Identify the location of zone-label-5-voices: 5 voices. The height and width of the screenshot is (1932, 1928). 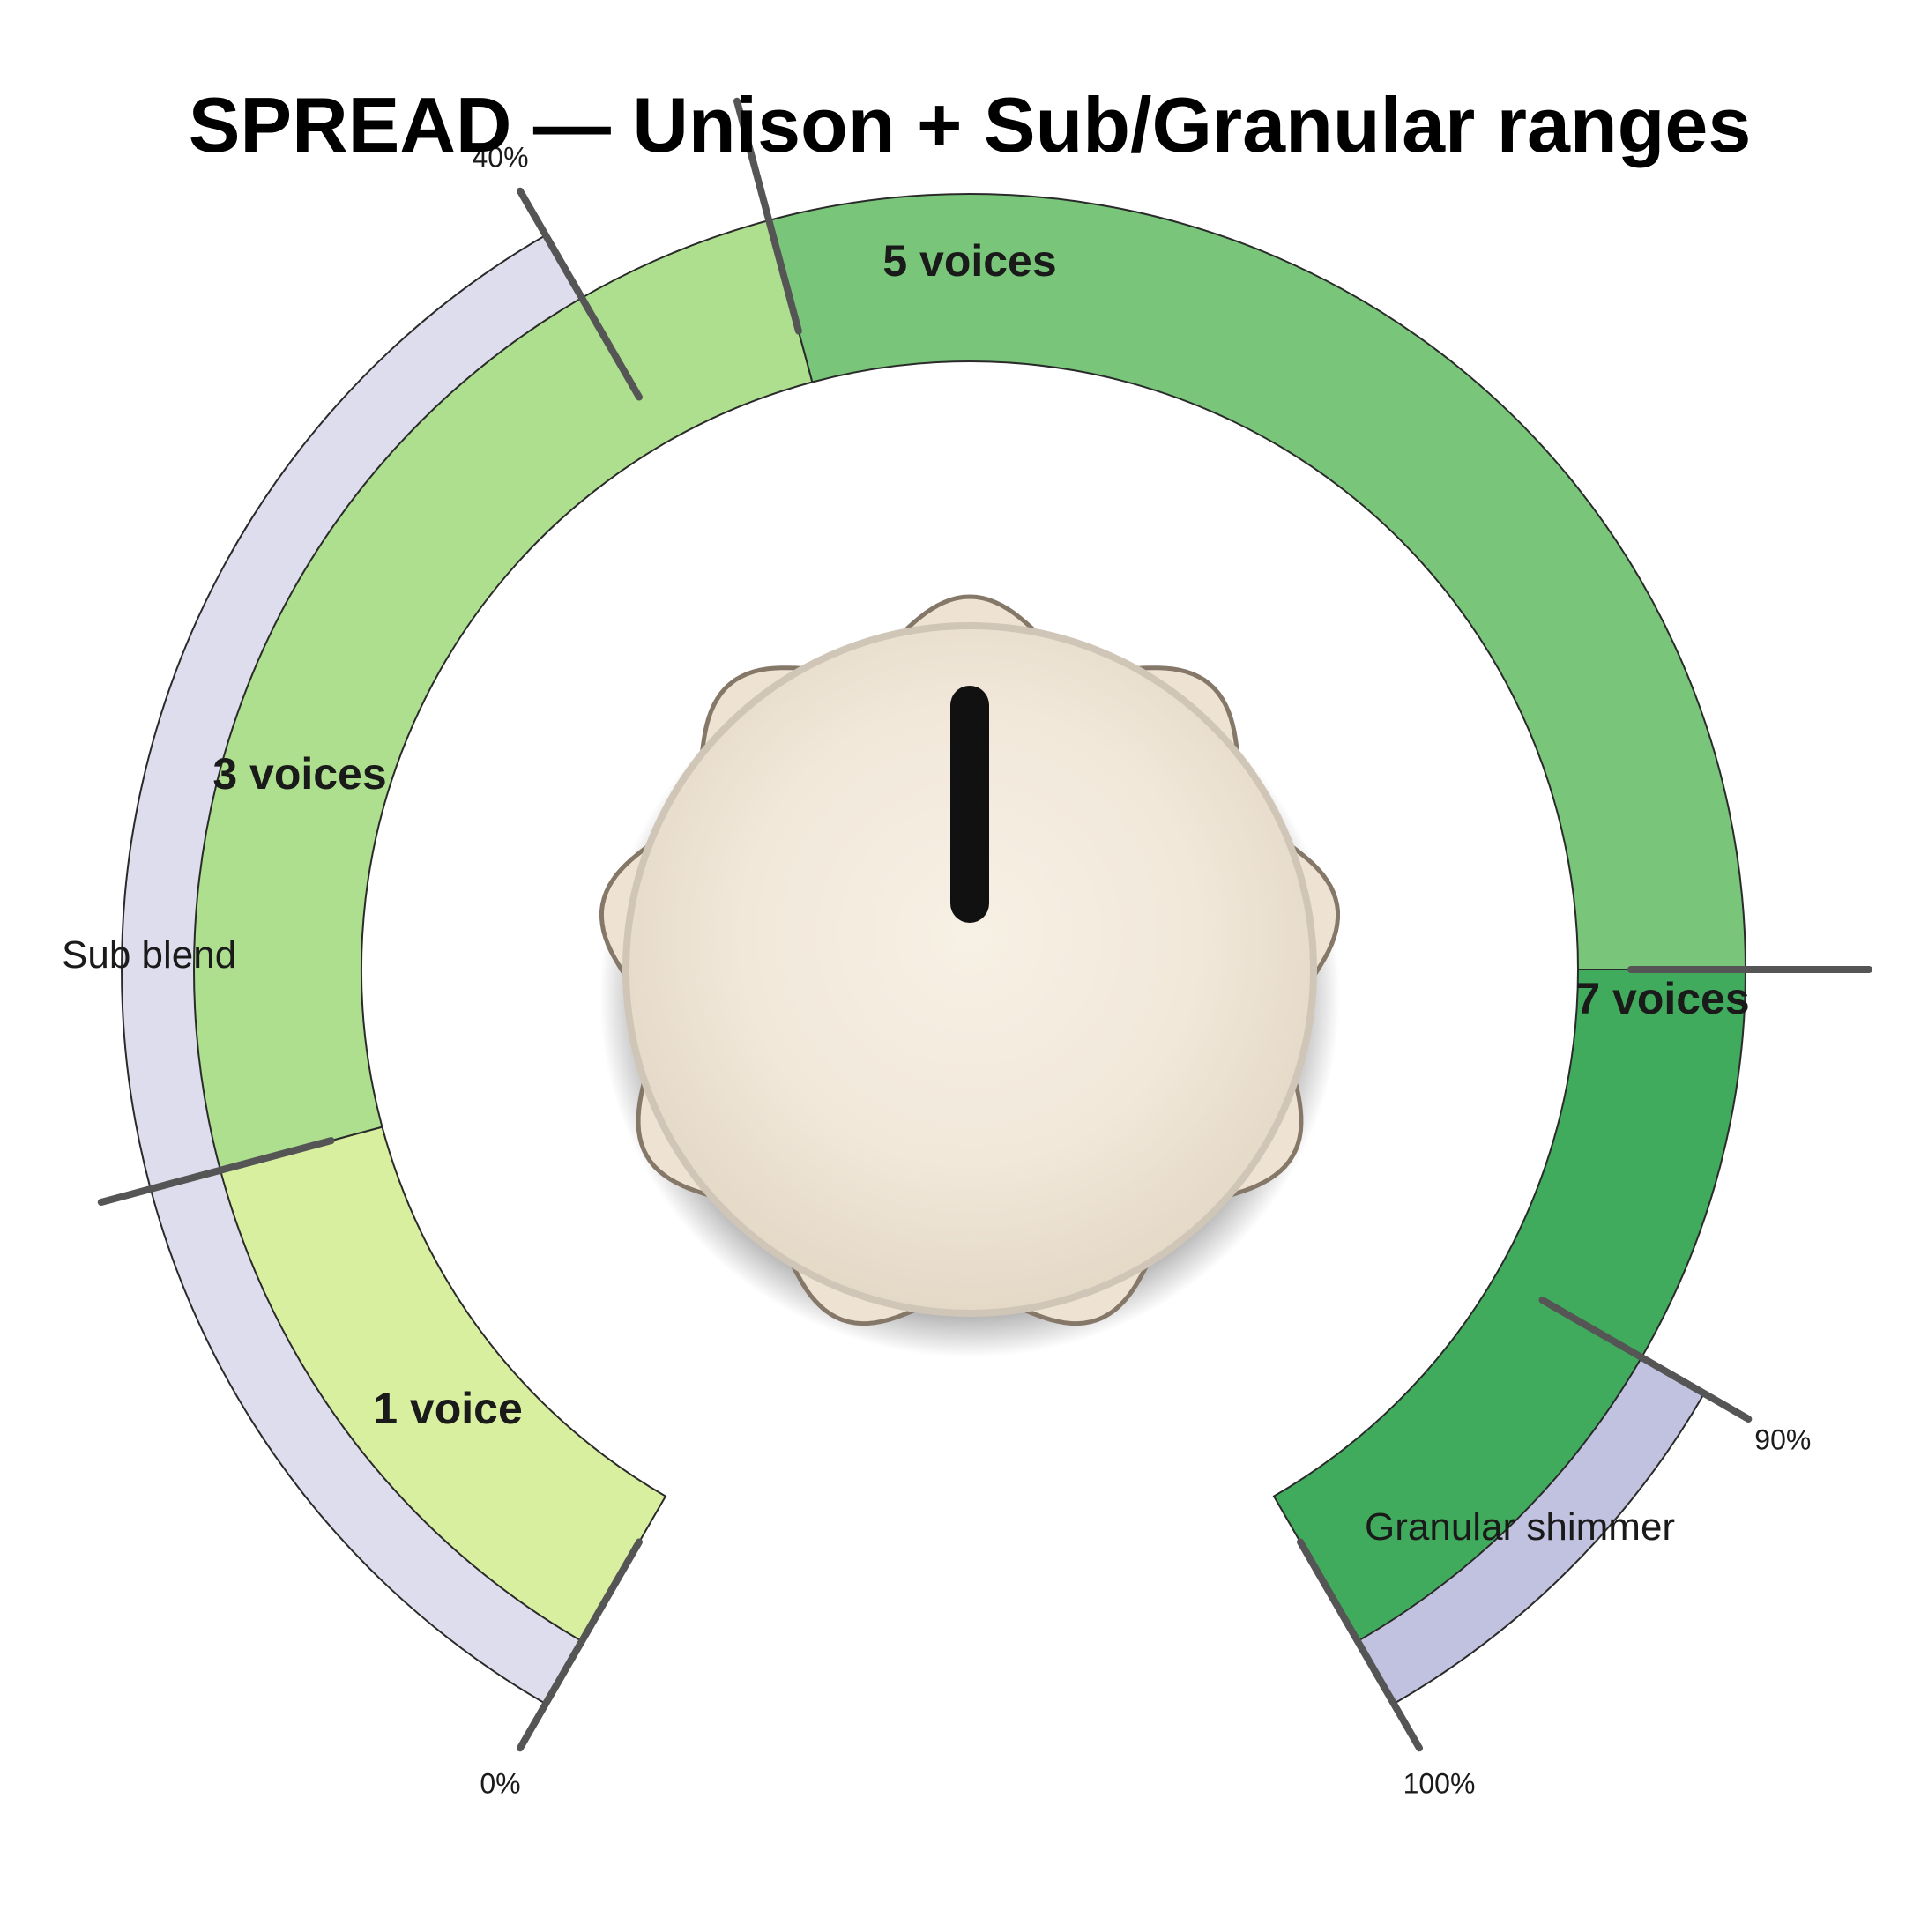
(969, 261).